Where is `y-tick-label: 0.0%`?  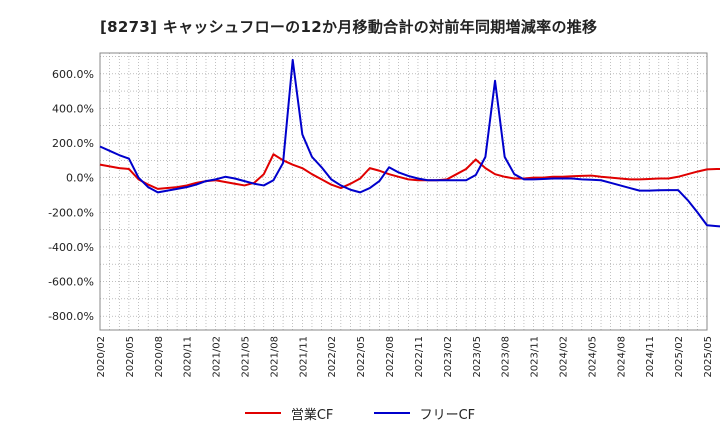 y-tick-label: 0.0% is located at coordinates (80, 178).